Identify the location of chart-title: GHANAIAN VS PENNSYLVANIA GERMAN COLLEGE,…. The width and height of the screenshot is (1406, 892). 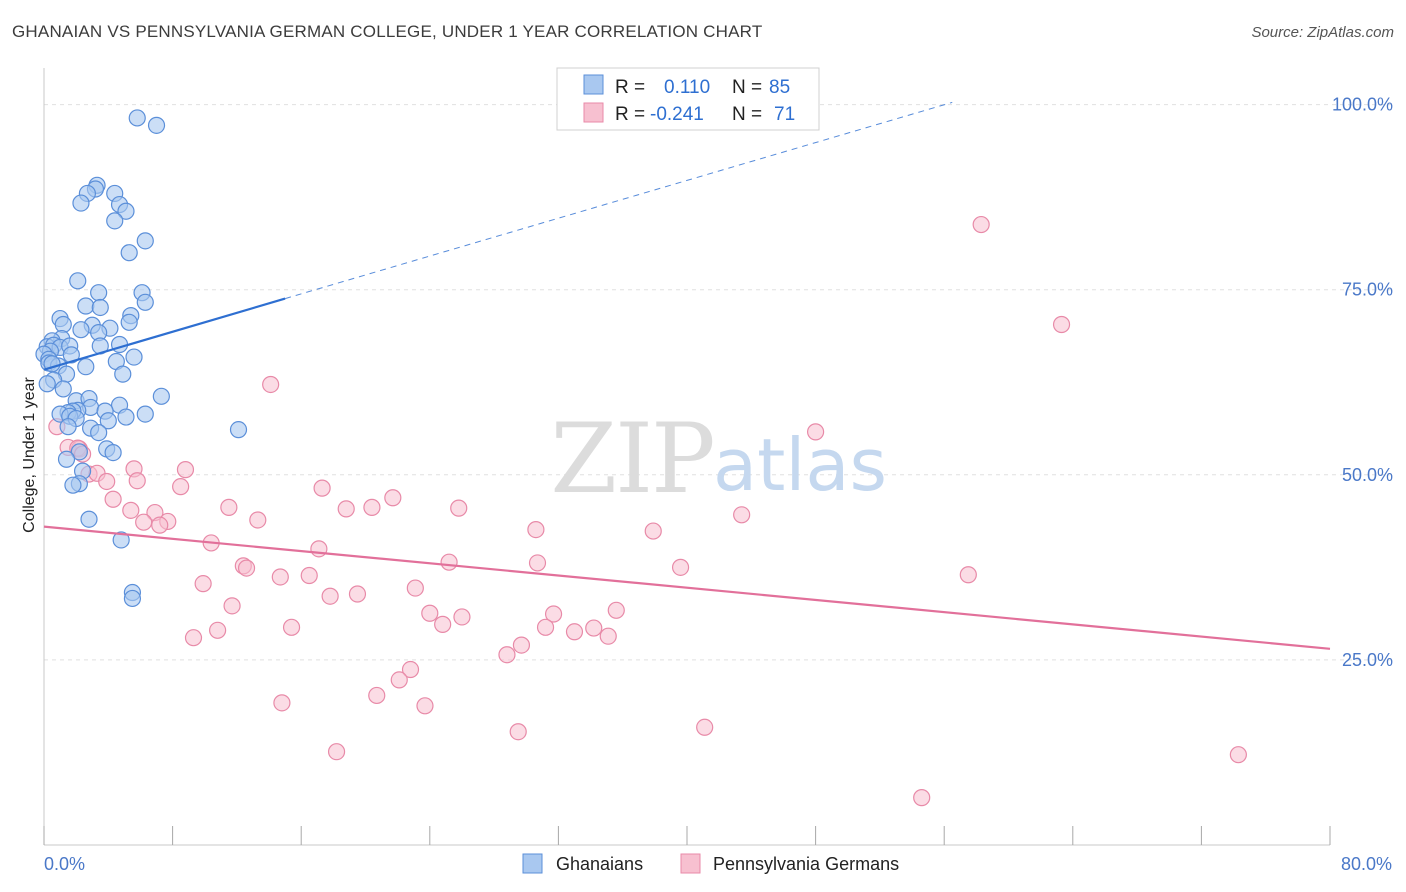
(387, 31).